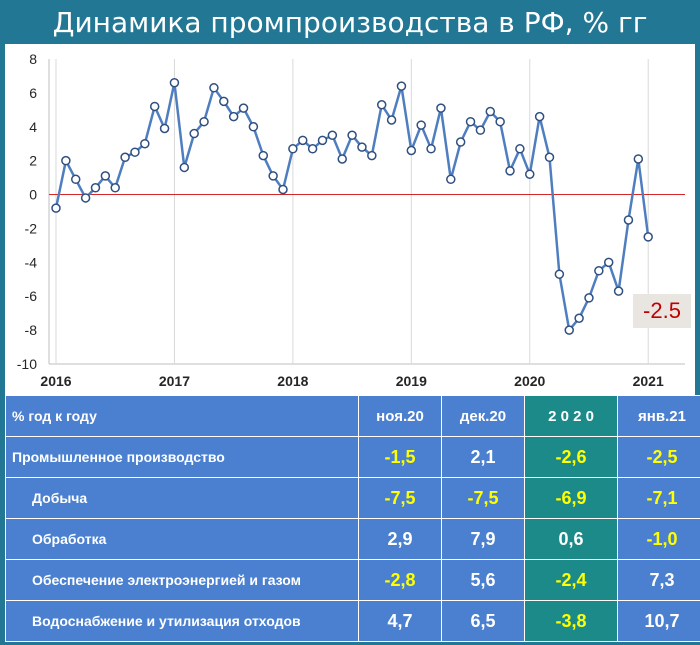 The width and height of the screenshot is (700, 645). What do you see at coordinates (182, 498) in the screenshot?
I see `row-label: Добыча` at bounding box center [182, 498].